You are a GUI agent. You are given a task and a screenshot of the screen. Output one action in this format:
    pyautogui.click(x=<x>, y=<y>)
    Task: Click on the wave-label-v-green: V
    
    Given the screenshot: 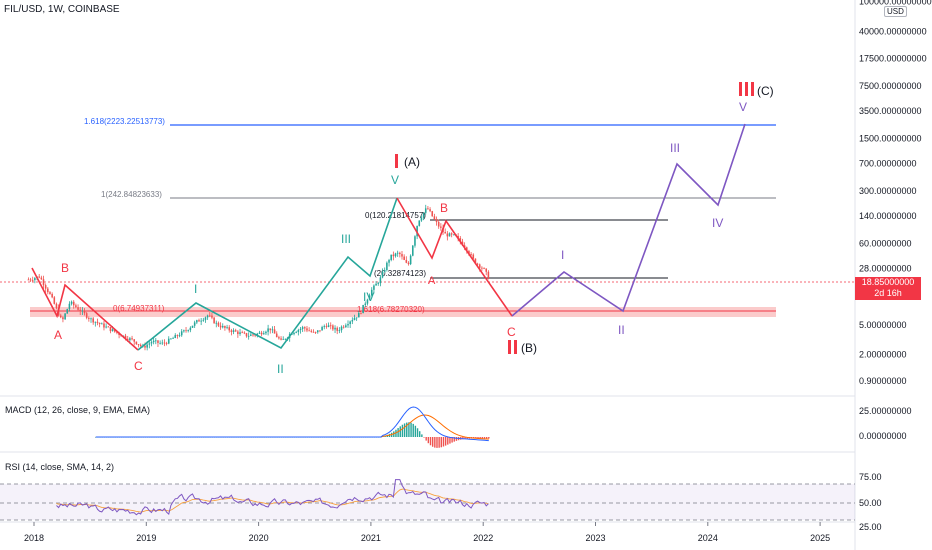 What is the action you would take?
    pyautogui.click(x=395, y=180)
    